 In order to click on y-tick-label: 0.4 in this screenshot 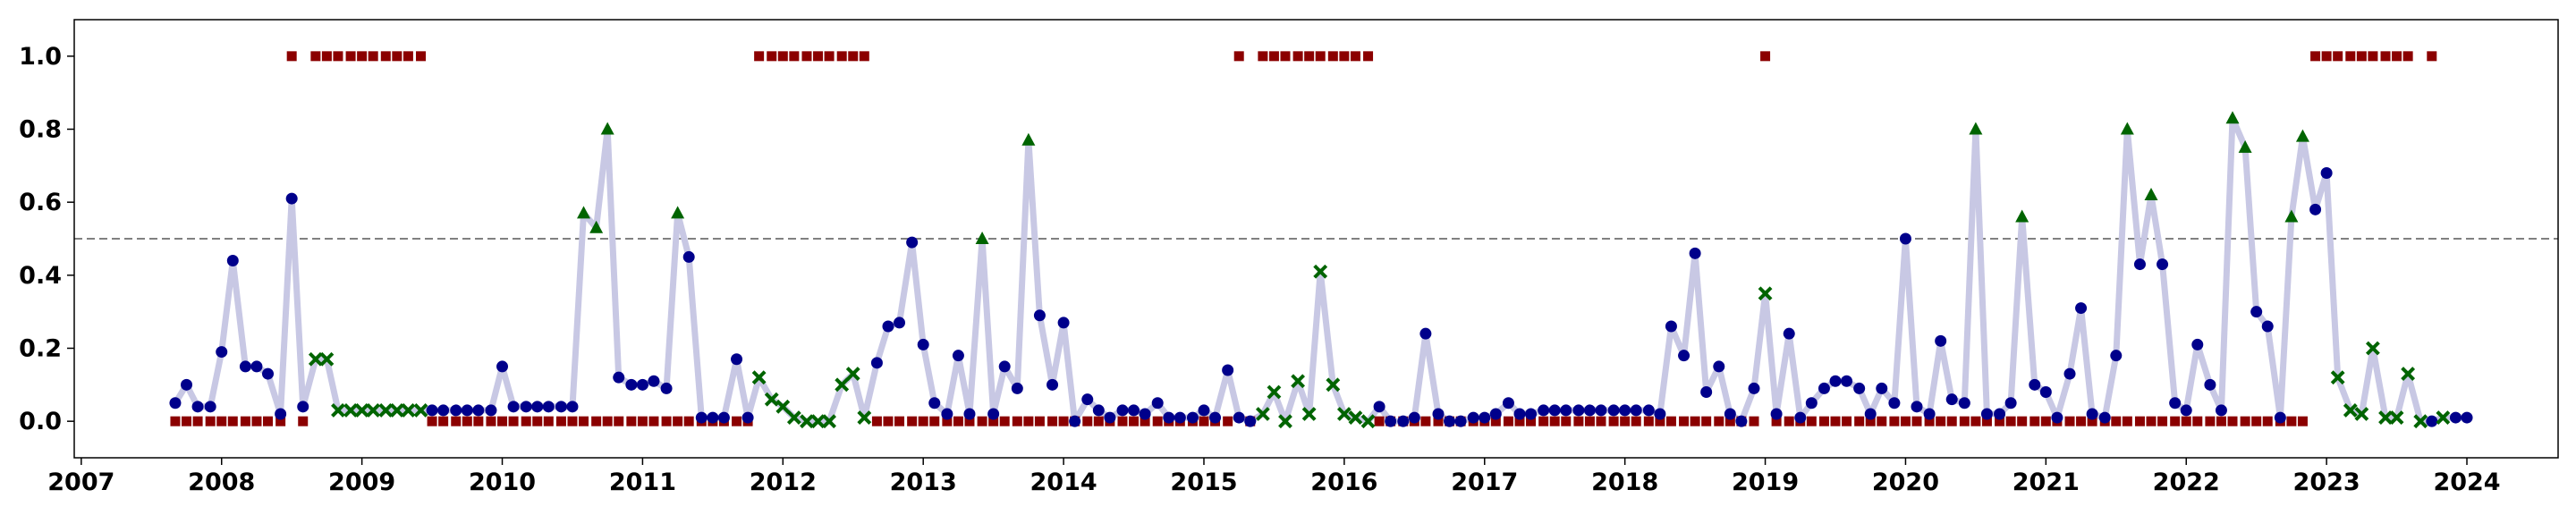, I will do `click(40, 276)`.